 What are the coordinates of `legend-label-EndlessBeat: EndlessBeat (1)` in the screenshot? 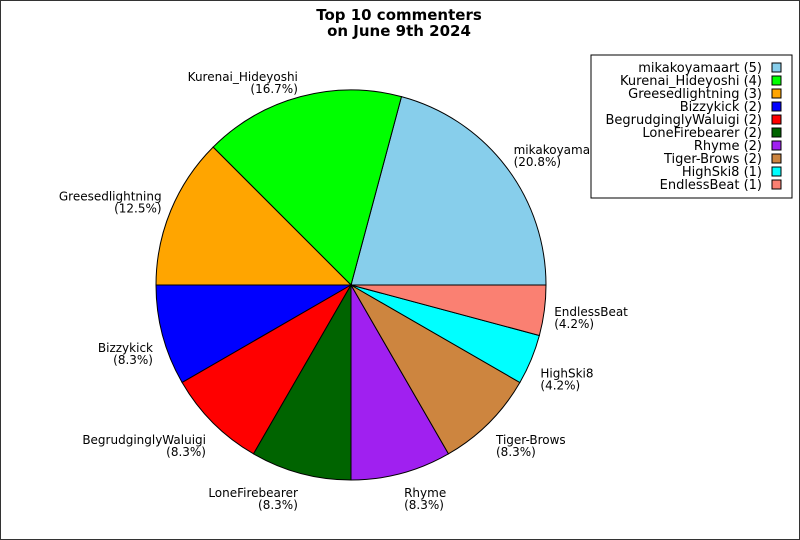 It's located at (711, 185).